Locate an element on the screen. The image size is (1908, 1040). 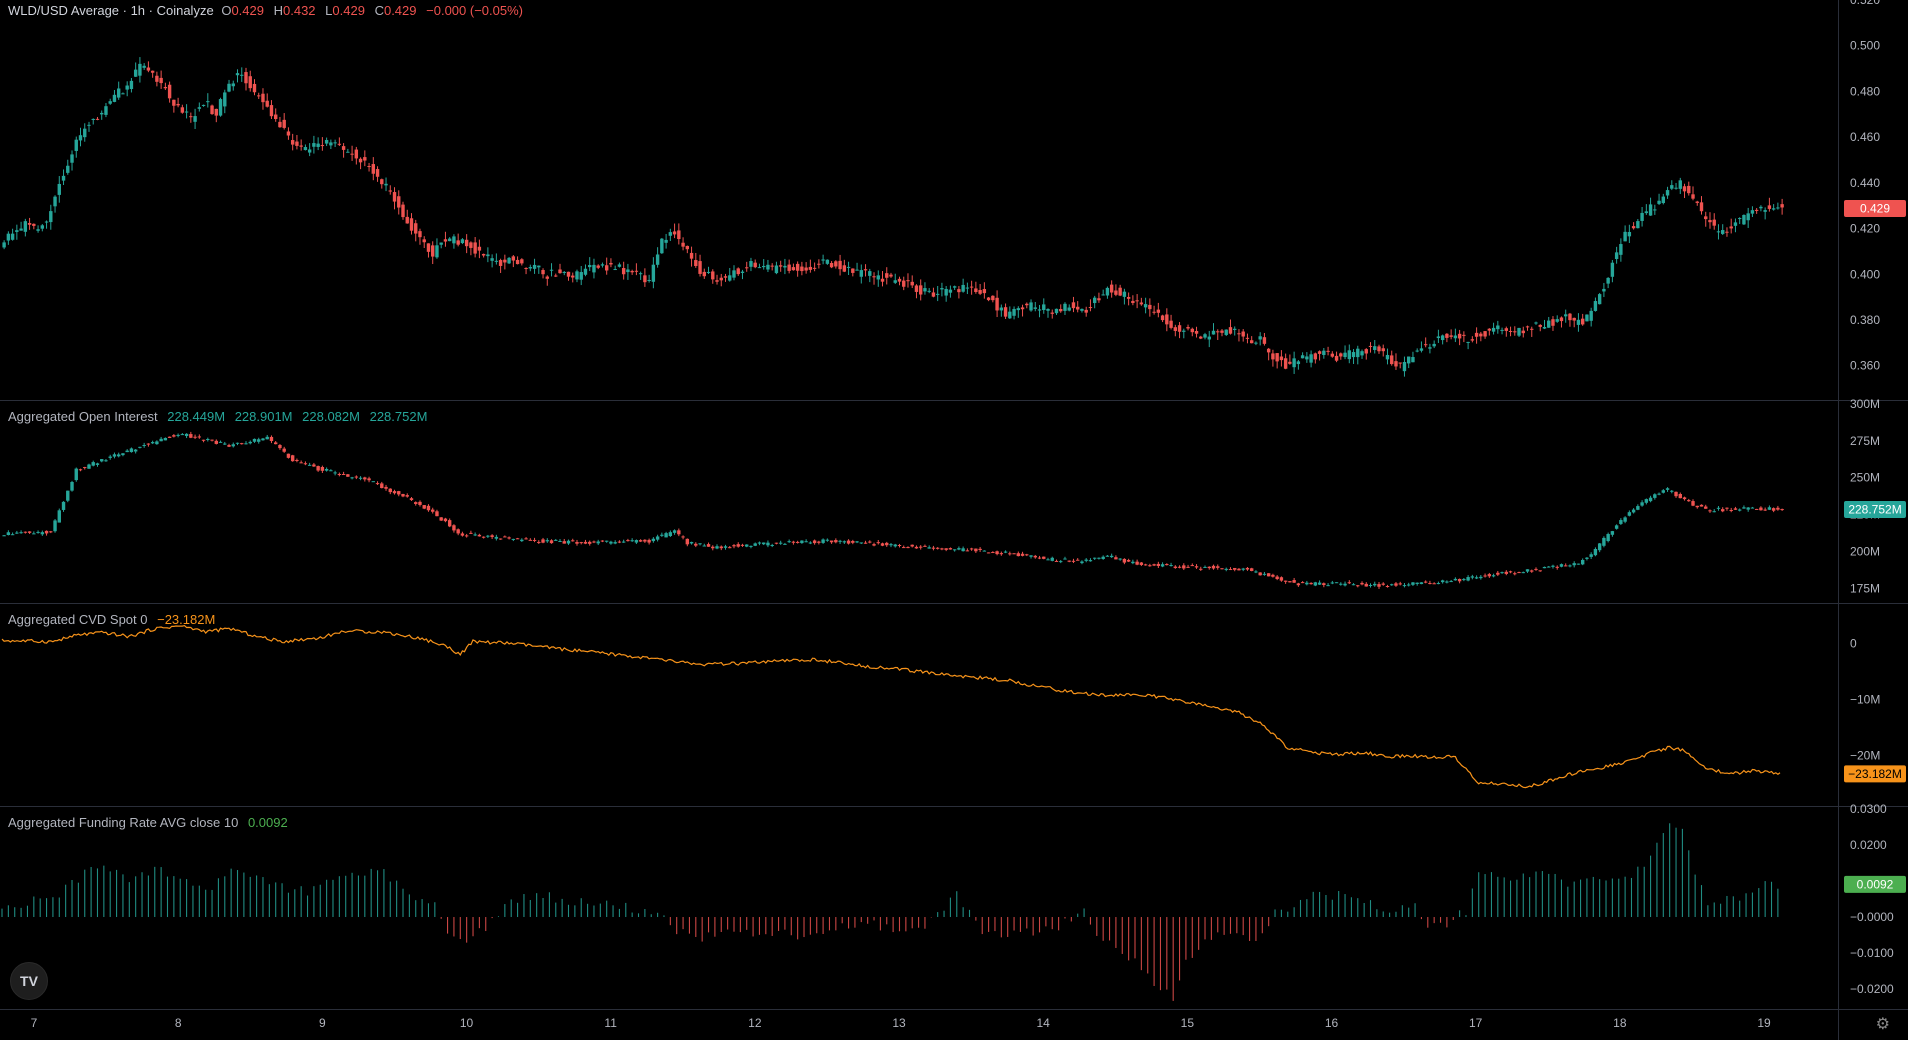
x-tick-label: 13 is located at coordinates (899, 1023).